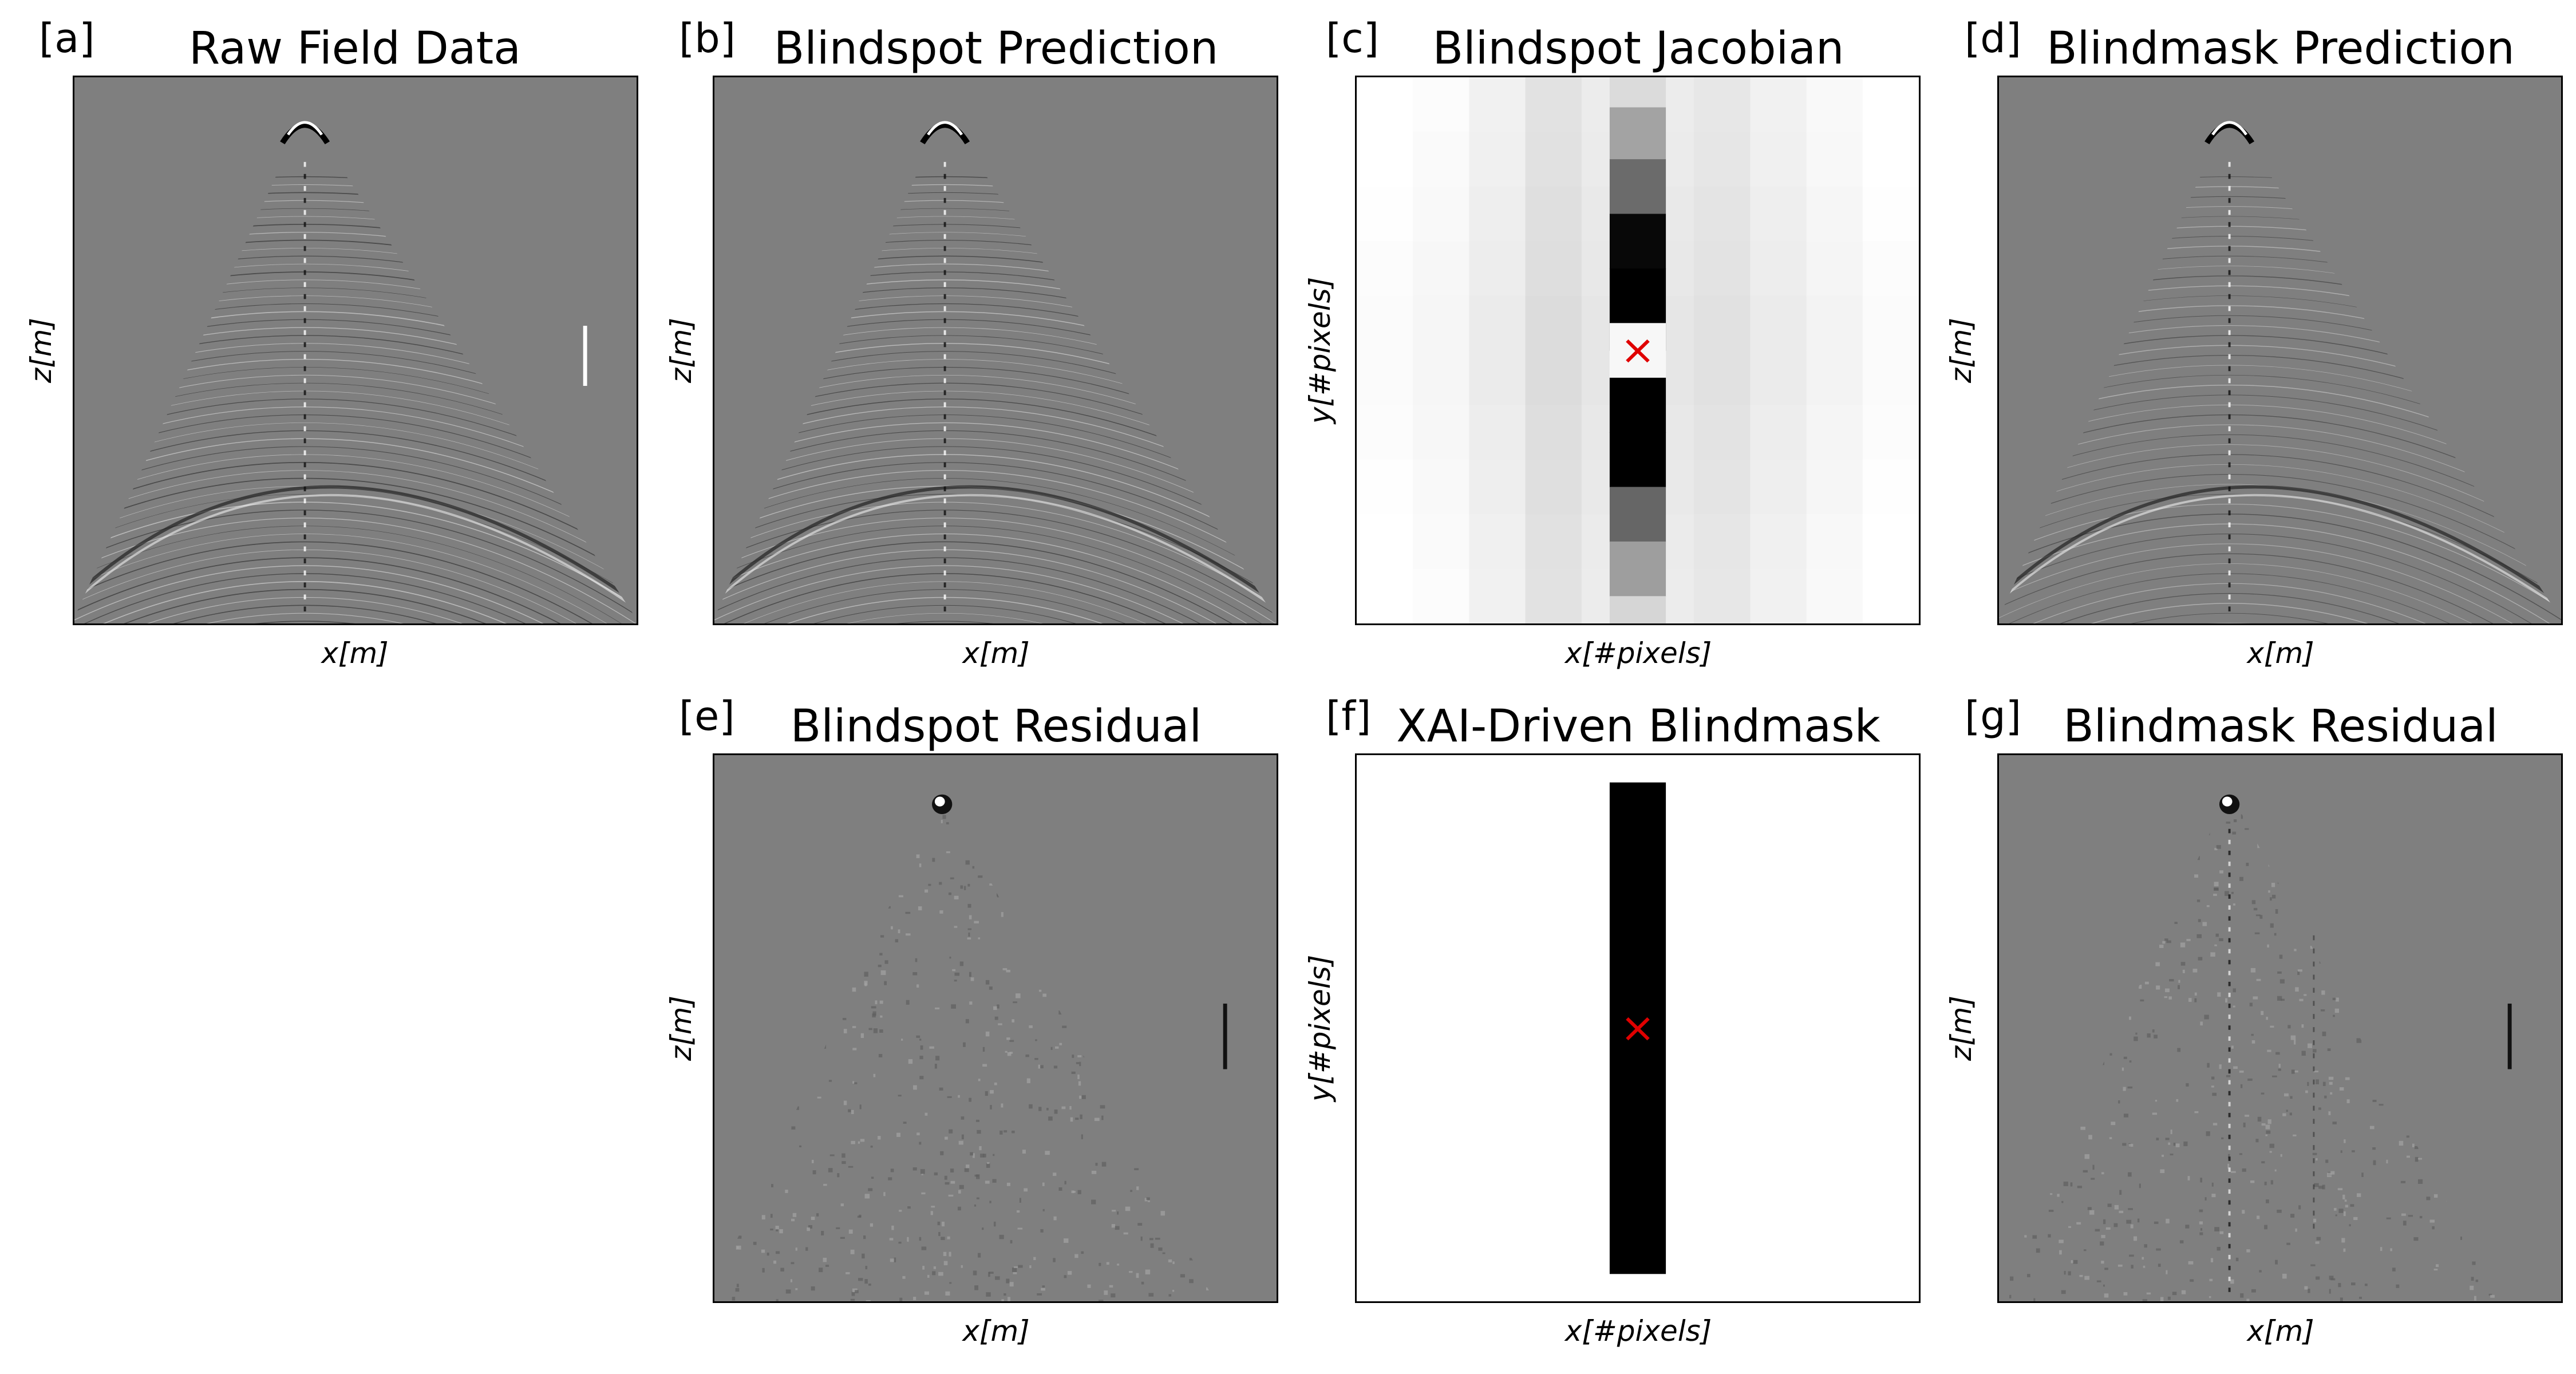 The width and height of the screenshot is (2576, 1374). I want to click on panel-title: Blindspot Residual, so click(996, 726).